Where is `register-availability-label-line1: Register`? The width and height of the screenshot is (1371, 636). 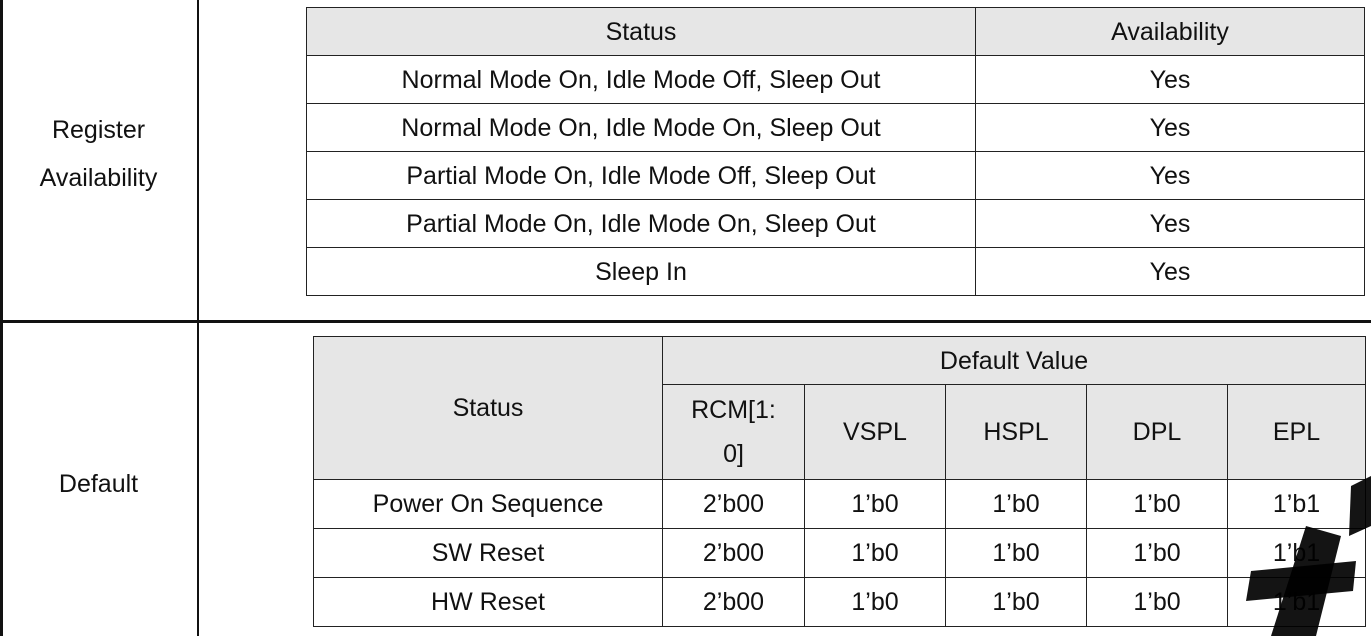 register-availability-label-line1: Register is located at coordinates (98, 130).